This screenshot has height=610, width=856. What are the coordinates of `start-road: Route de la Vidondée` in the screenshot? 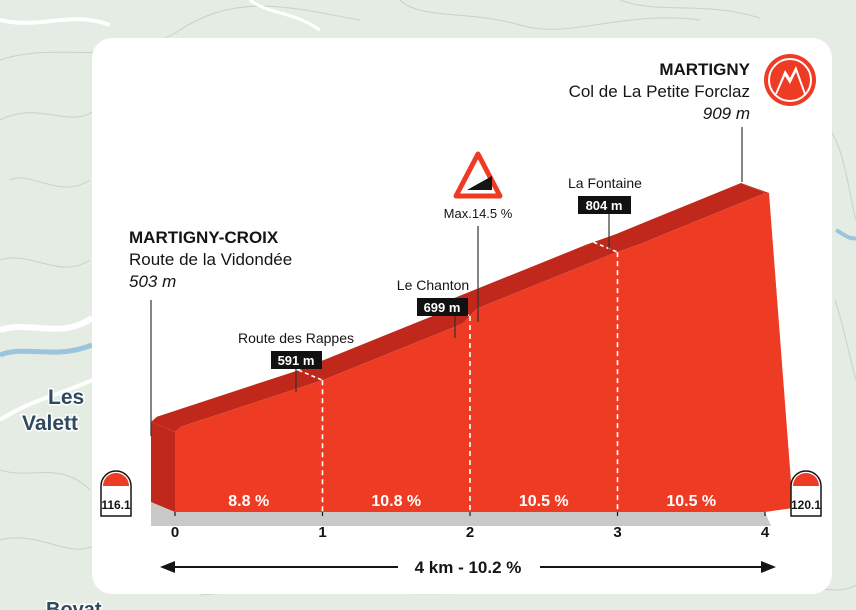 It's located at (210, 259).